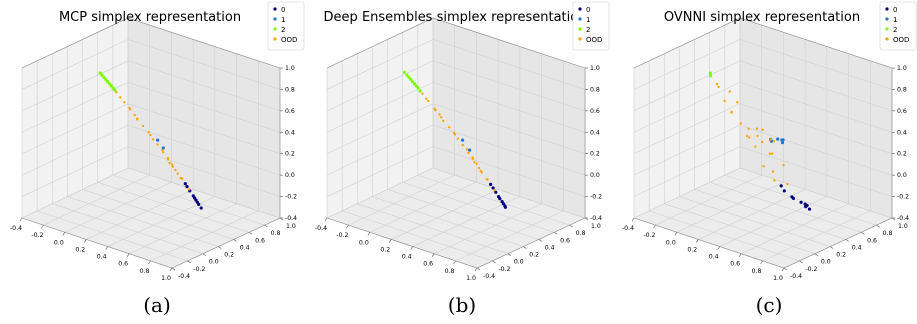 The width and height of the screenshot is (917, 324). Describe the element at coordinates (380, 118) in the screenshot. I see `back-left-pane` at that location.